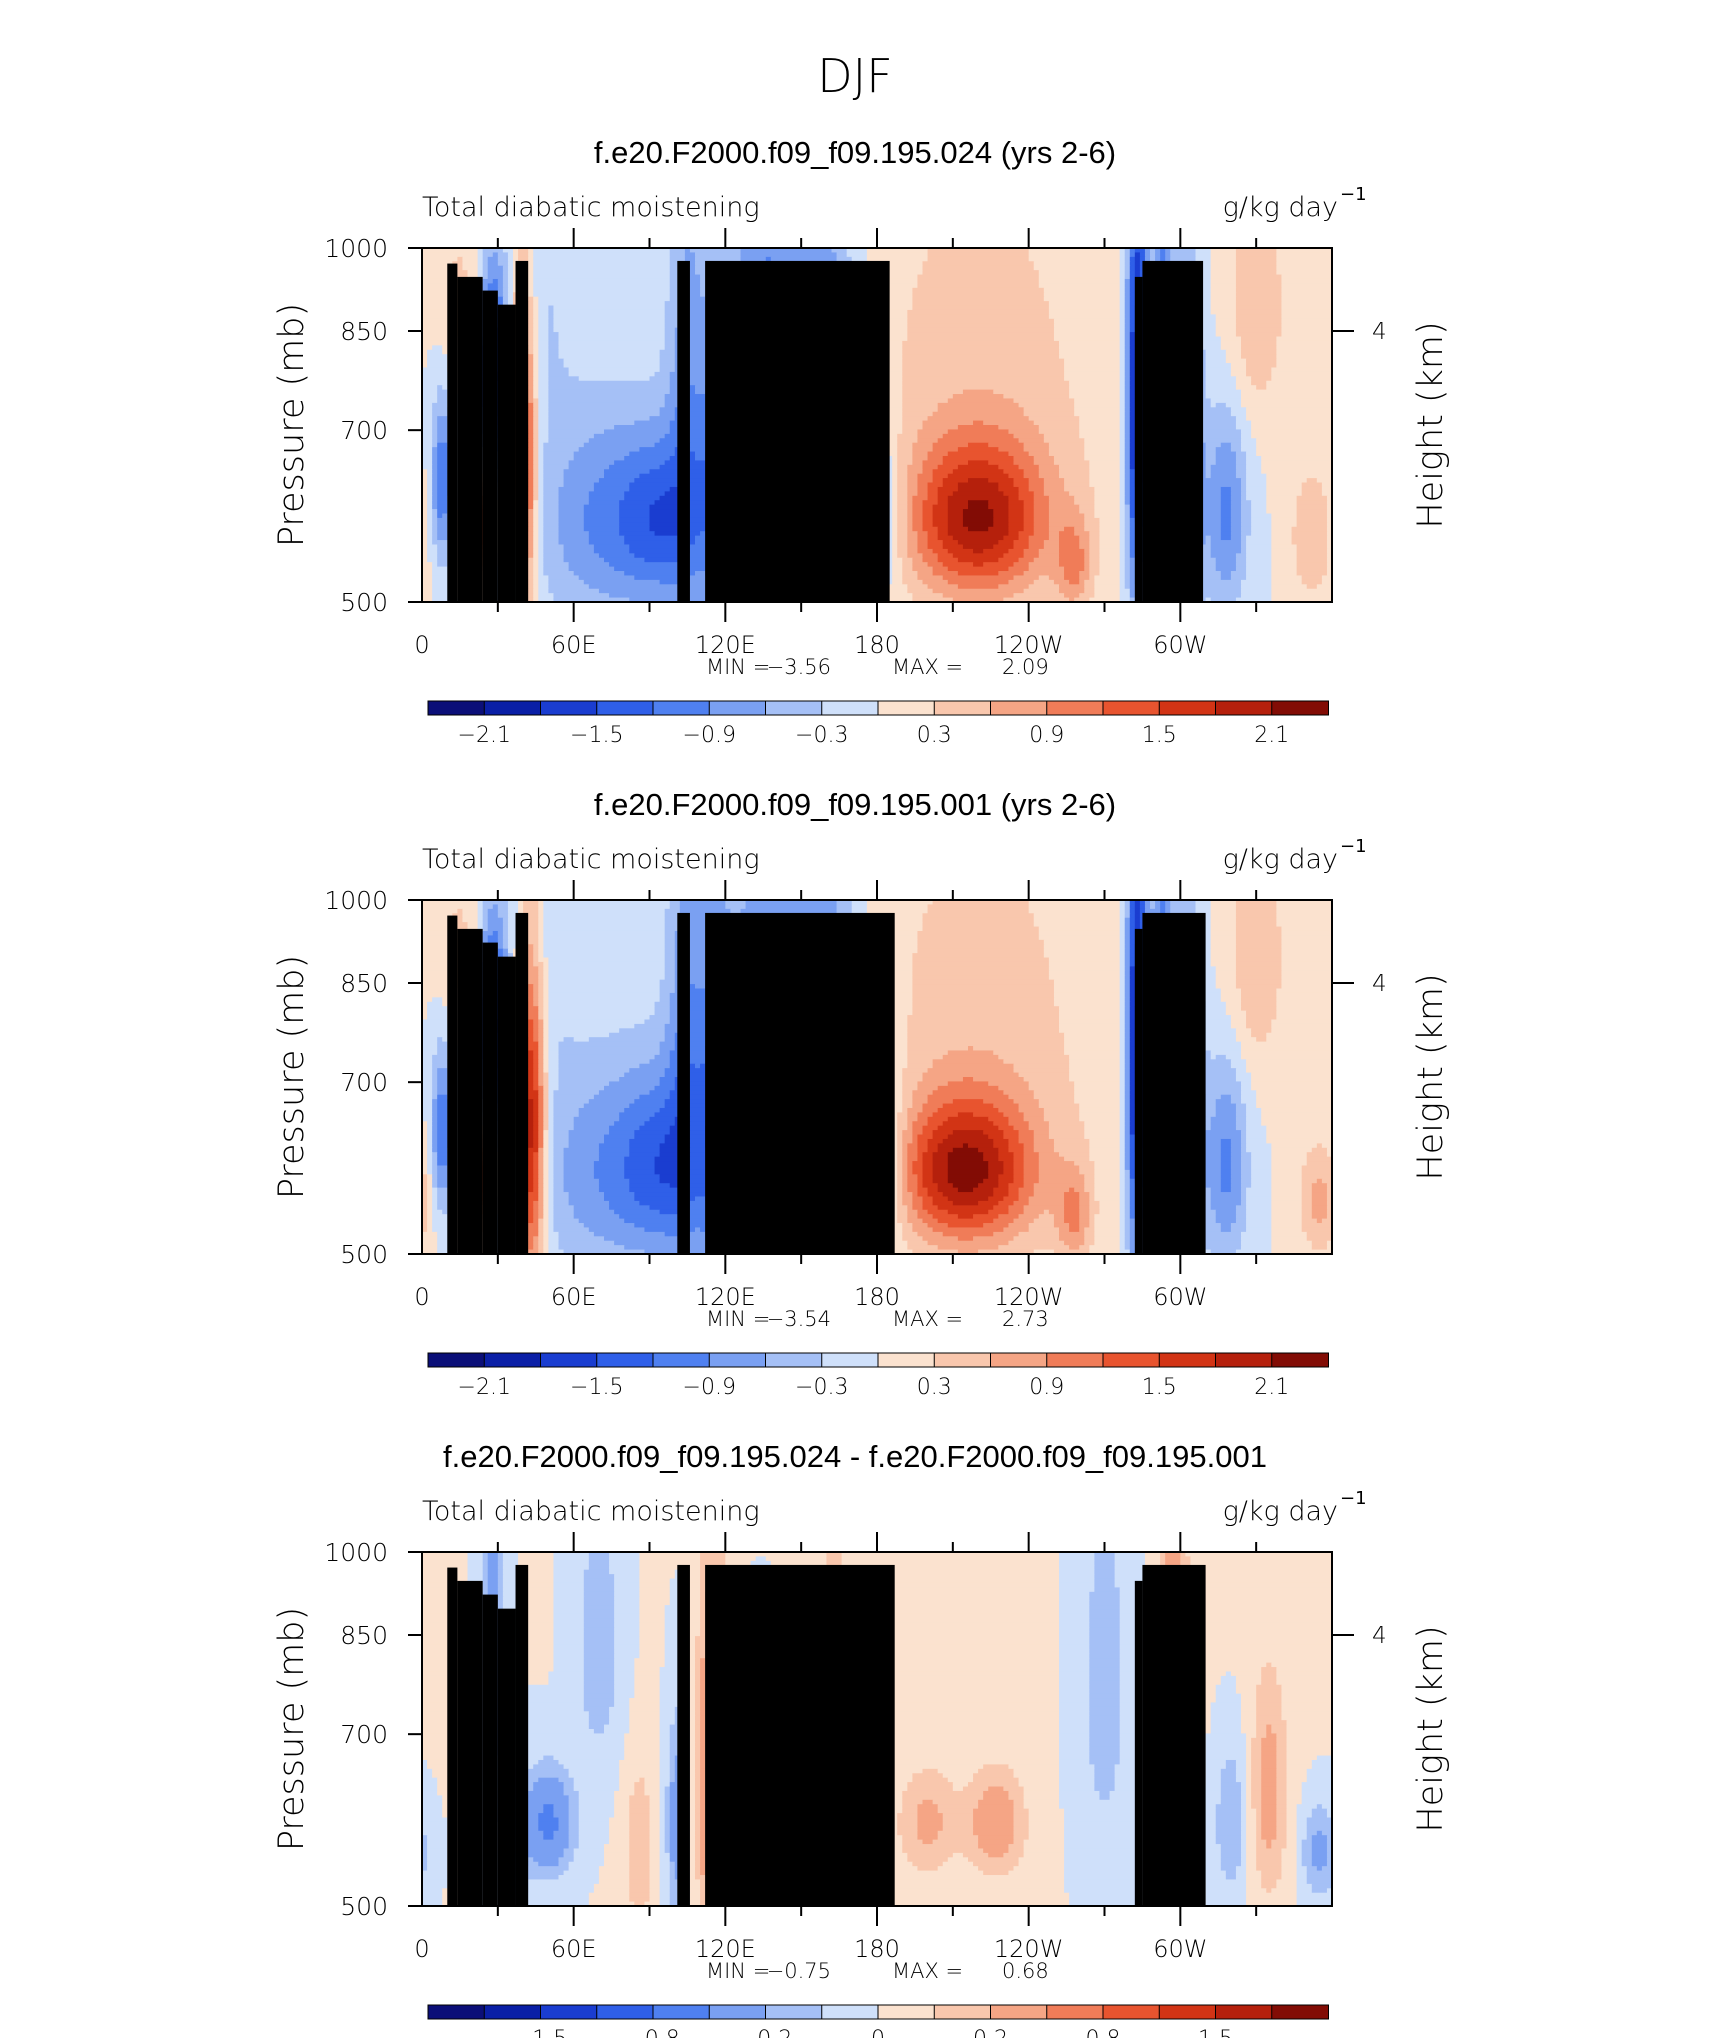 Image resolution: width=1710 pixels, height=2038 pixels. I want to click on colorbar-label: −0.9, so click(709, 735).